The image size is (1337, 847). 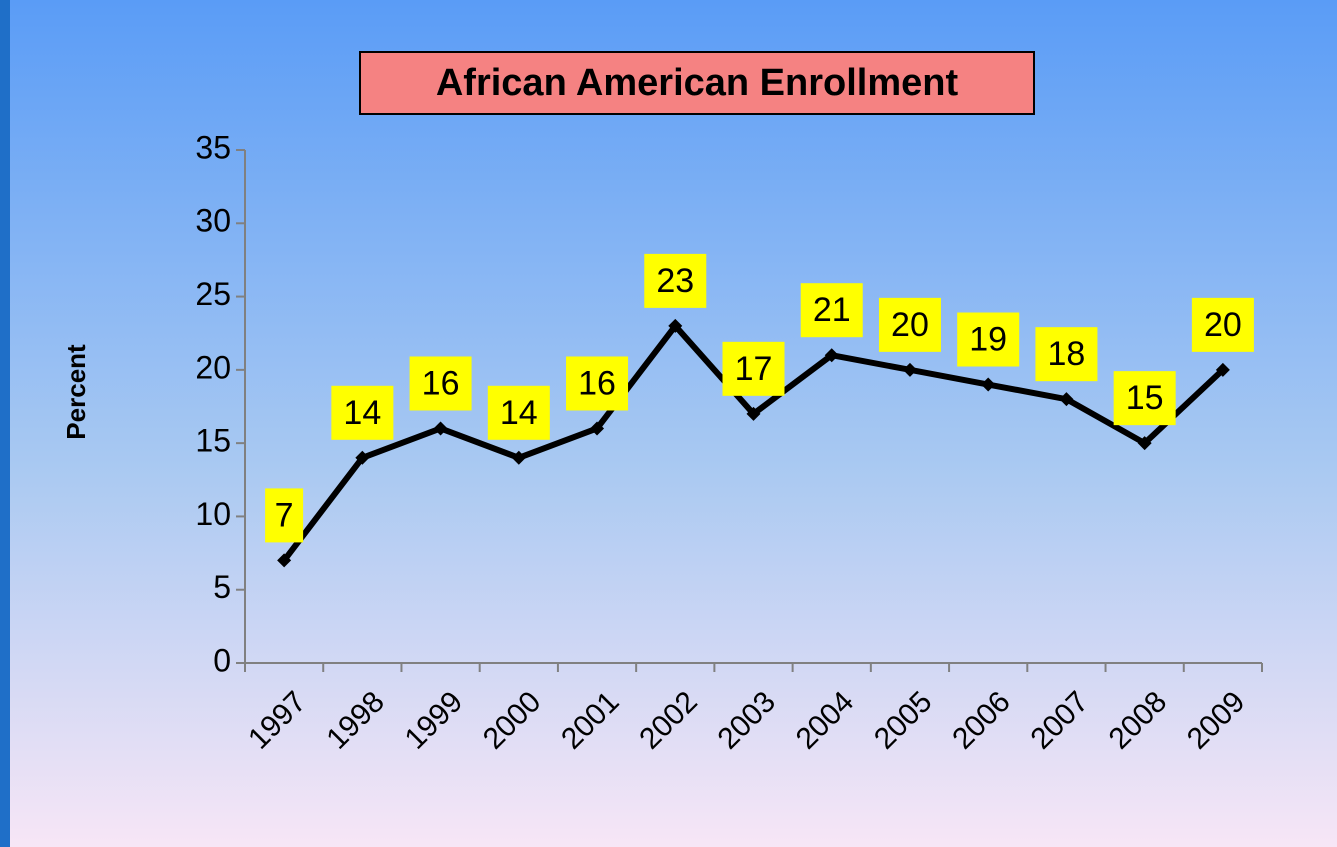 I want to click on data-label: 17, so click(x=754, y=369).